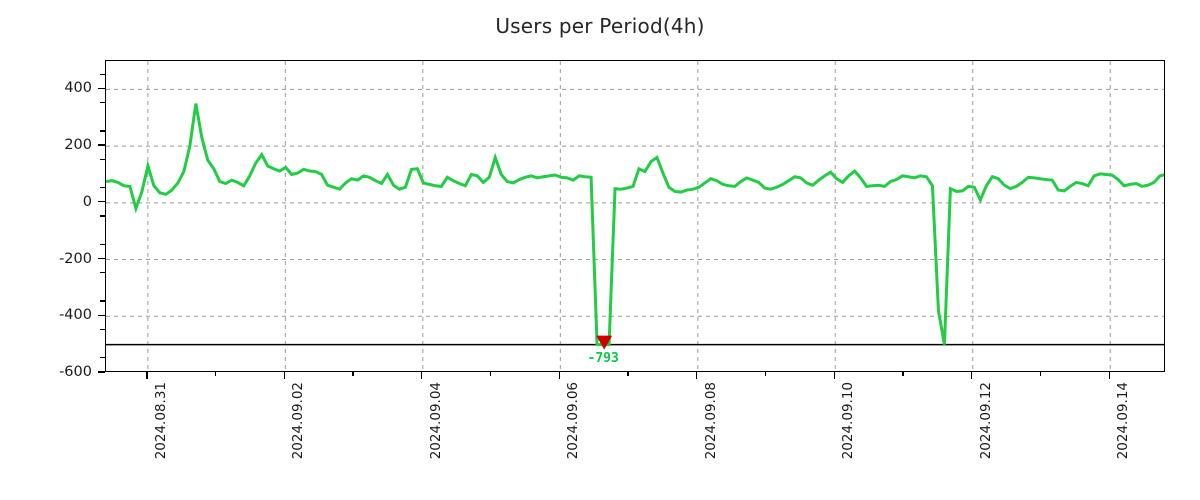 This screenshot has width=1200, height=500. I want to click on x-axis-tick-label: 2024.09.14, so click(1123, 421).